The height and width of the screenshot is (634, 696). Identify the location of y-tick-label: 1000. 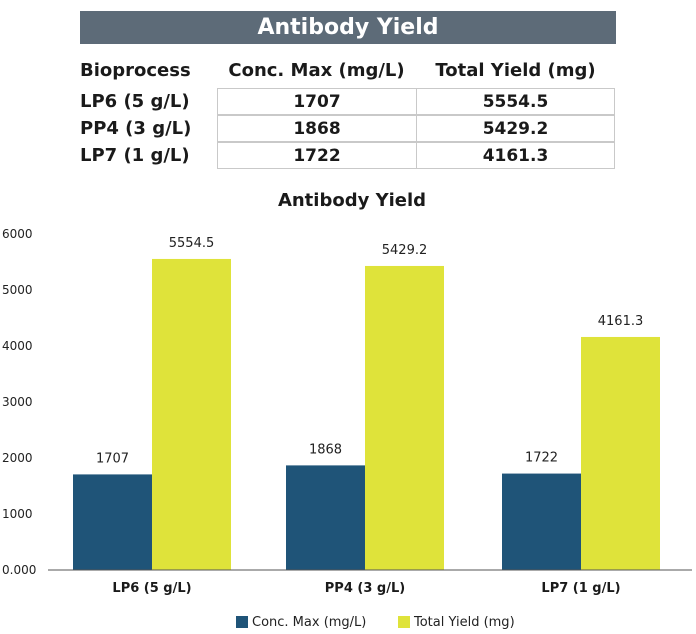
(17, 514).